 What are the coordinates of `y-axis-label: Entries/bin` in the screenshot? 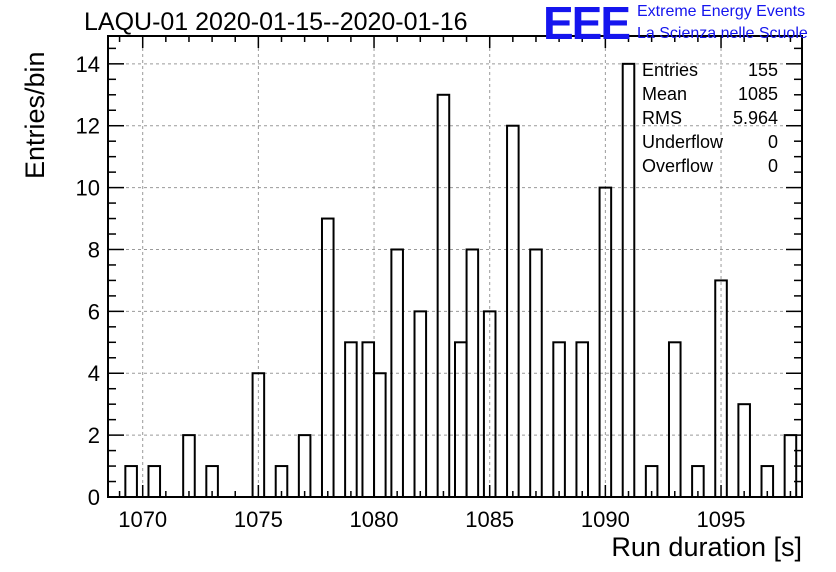 It's located at (35, 115).